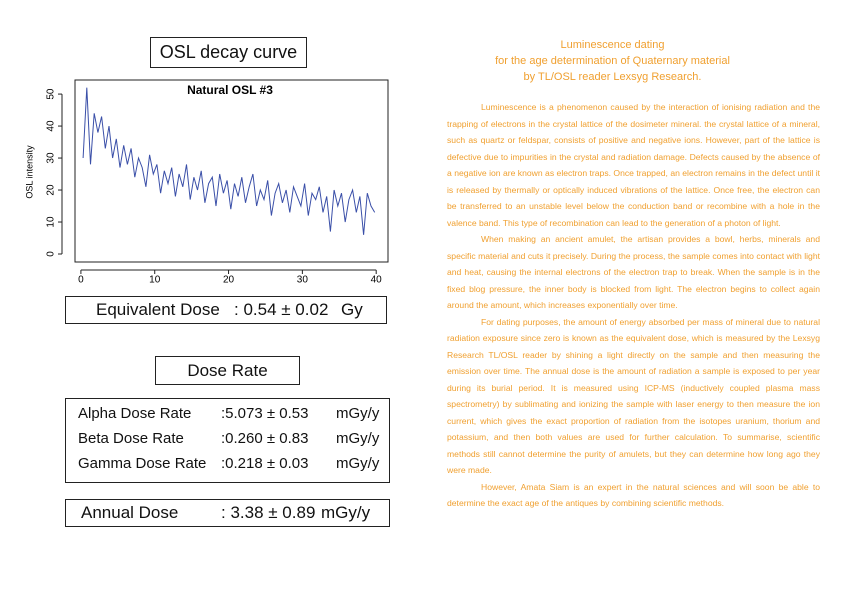  What do you see at coordinates (51, 222) in the screenshot?
I see `y-tick-label: 10` at bounding box center [51, 222].